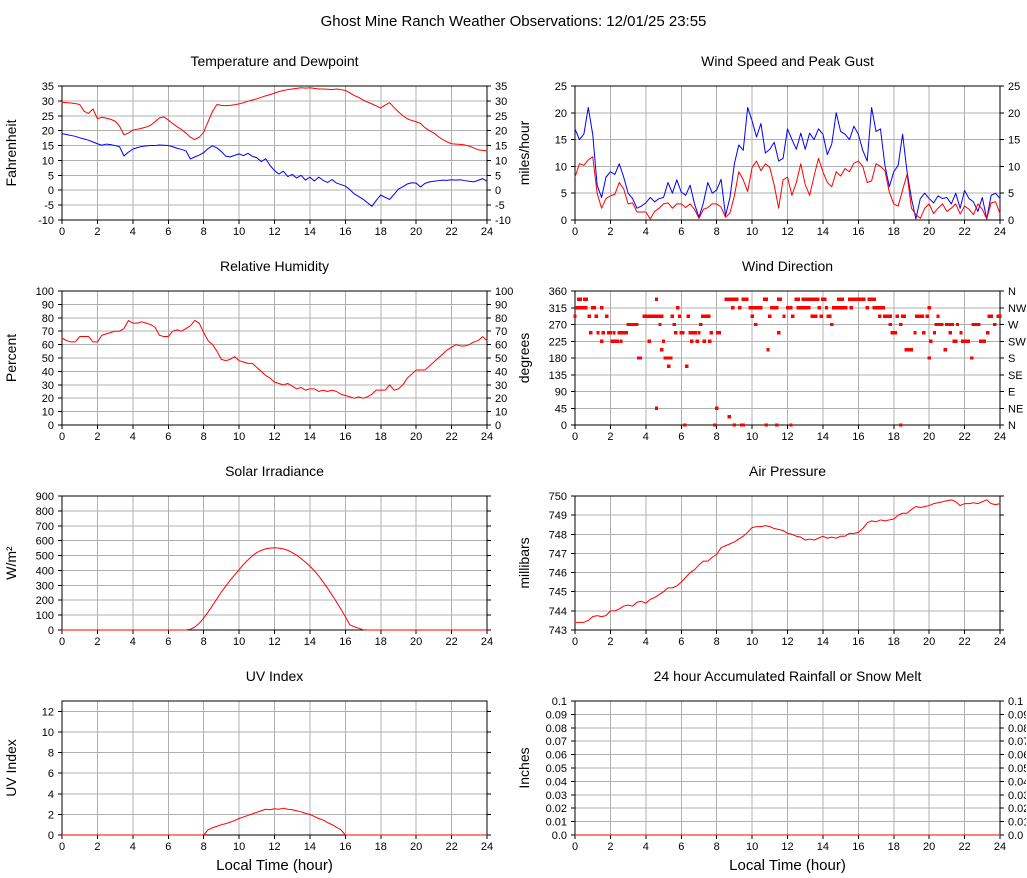  What do you see at coordinates (1017, 782) in the screenshot?
I see `right-tick-label: 0.04` at bounding box center [1017, 782].